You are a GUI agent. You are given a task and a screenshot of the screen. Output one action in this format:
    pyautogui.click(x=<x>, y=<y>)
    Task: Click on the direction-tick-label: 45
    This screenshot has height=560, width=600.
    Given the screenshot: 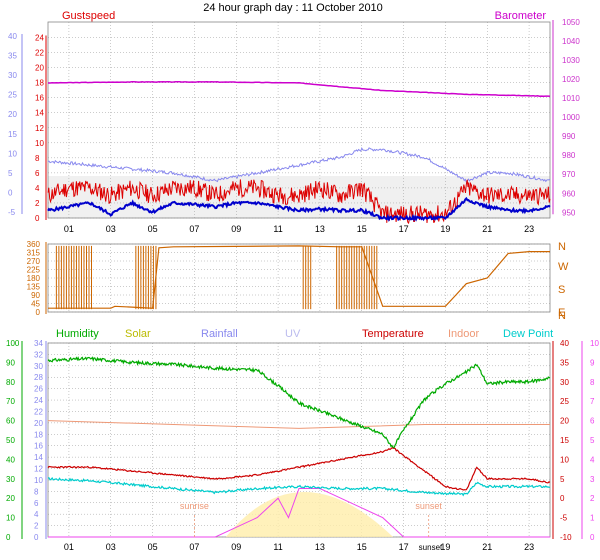 What is the action you would take?
    pyautogui.click(x=35, y=304)
    